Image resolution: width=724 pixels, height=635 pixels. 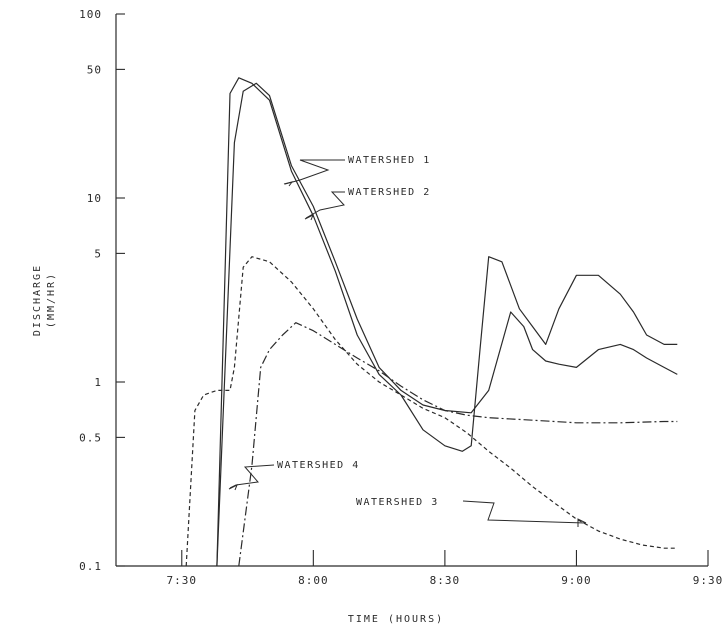 I want to click on x-axis-ticks: 7:30 8:00 8:30 9:00 9:30, so click(x=445, y=568).